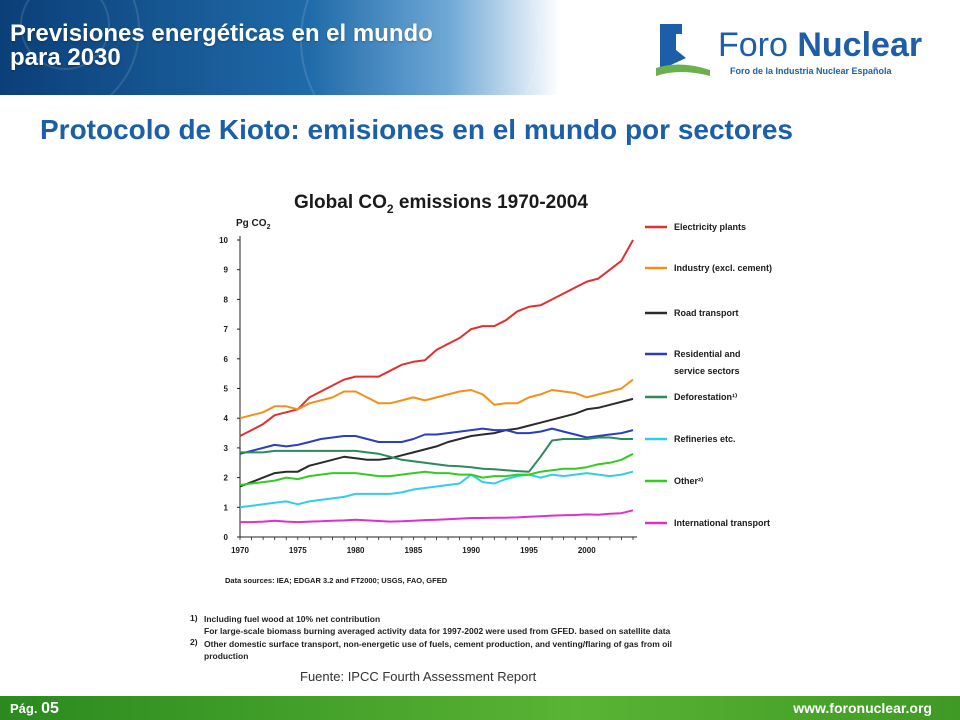 The width and height of the screenshot is (960, 720). Describe the element at coordinates (436, 338) in the screenshot. I see `series-line-electricity-plants` at that location.